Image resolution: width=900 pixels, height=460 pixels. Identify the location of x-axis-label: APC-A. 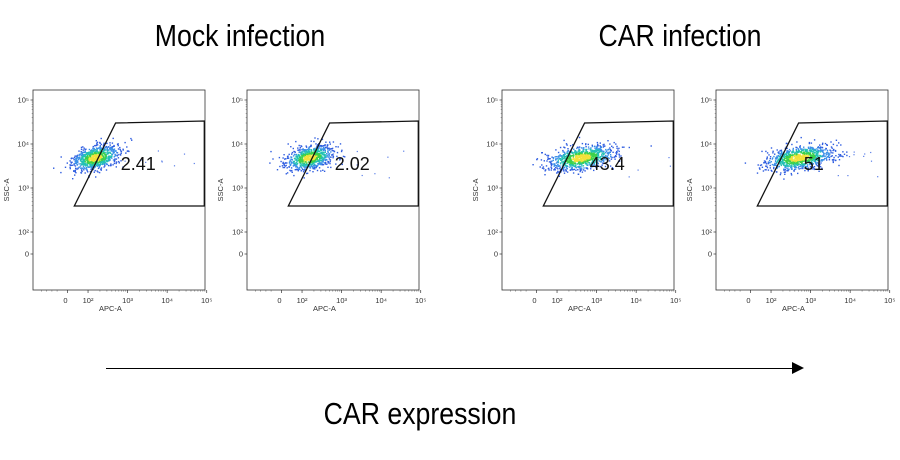
(579, 308).